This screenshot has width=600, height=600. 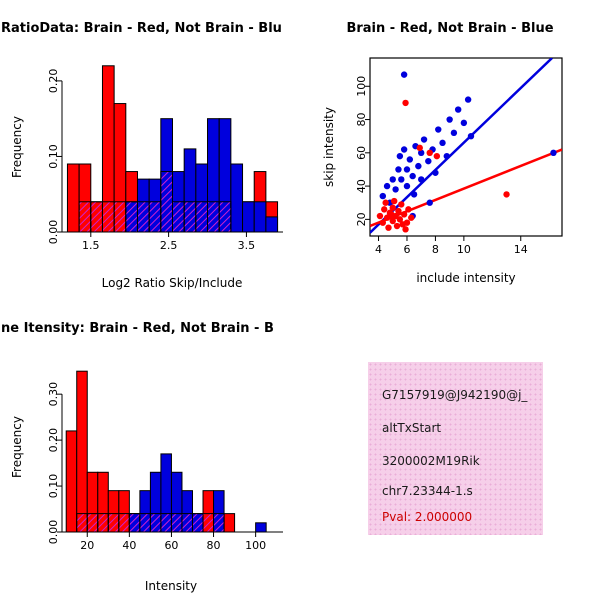 I want to click on x-tick-label: 6, so click(x=406, y=249).